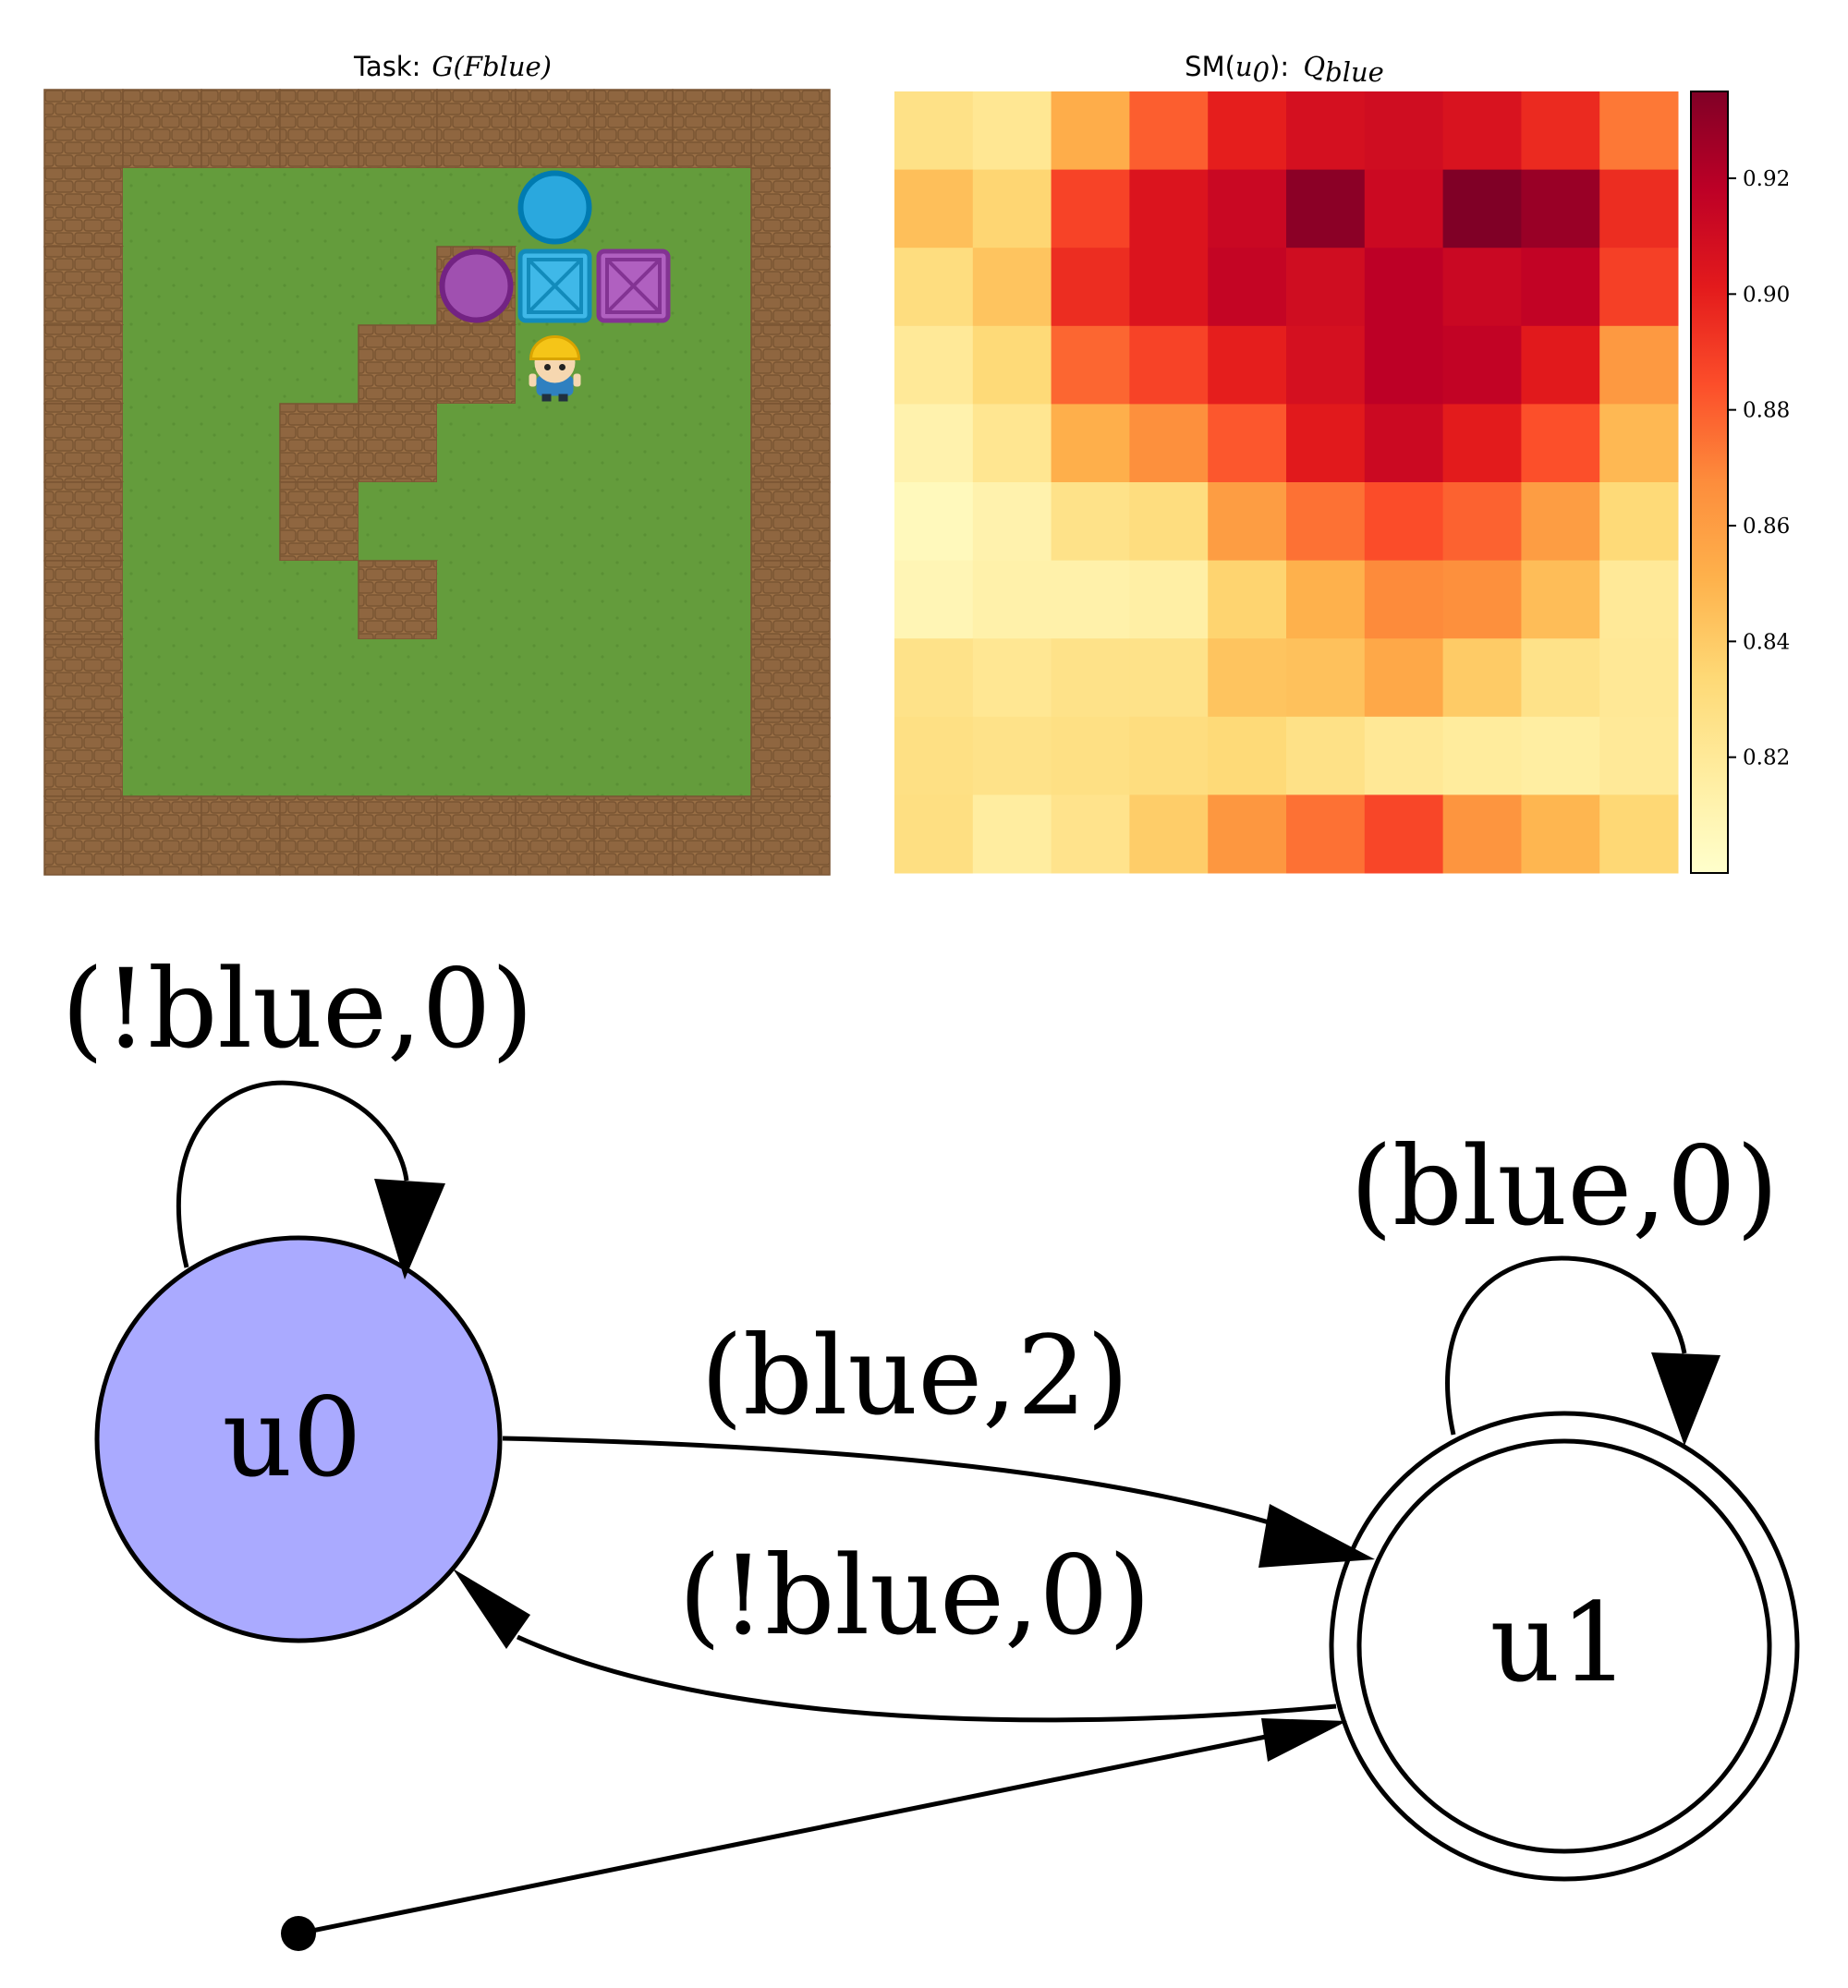 Image resolution: width=1848 pixels, height=1988 pixels. I want to click on edge-u1-self-line, so click(1566, 1345).